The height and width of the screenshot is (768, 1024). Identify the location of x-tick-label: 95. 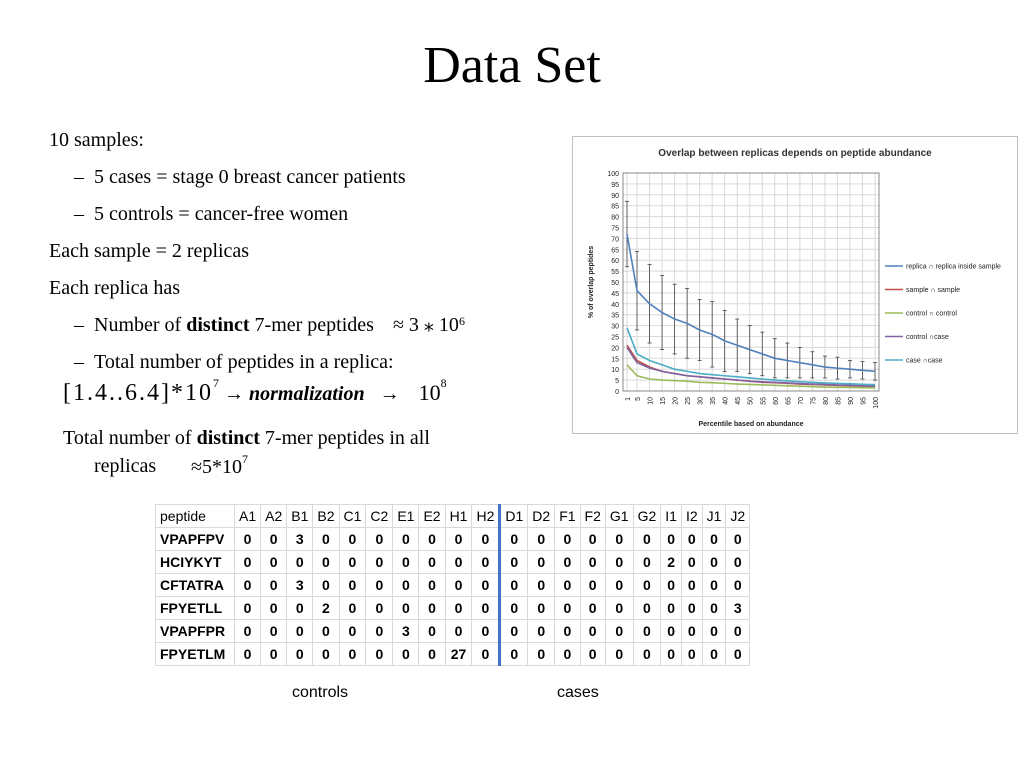
(863, 401).